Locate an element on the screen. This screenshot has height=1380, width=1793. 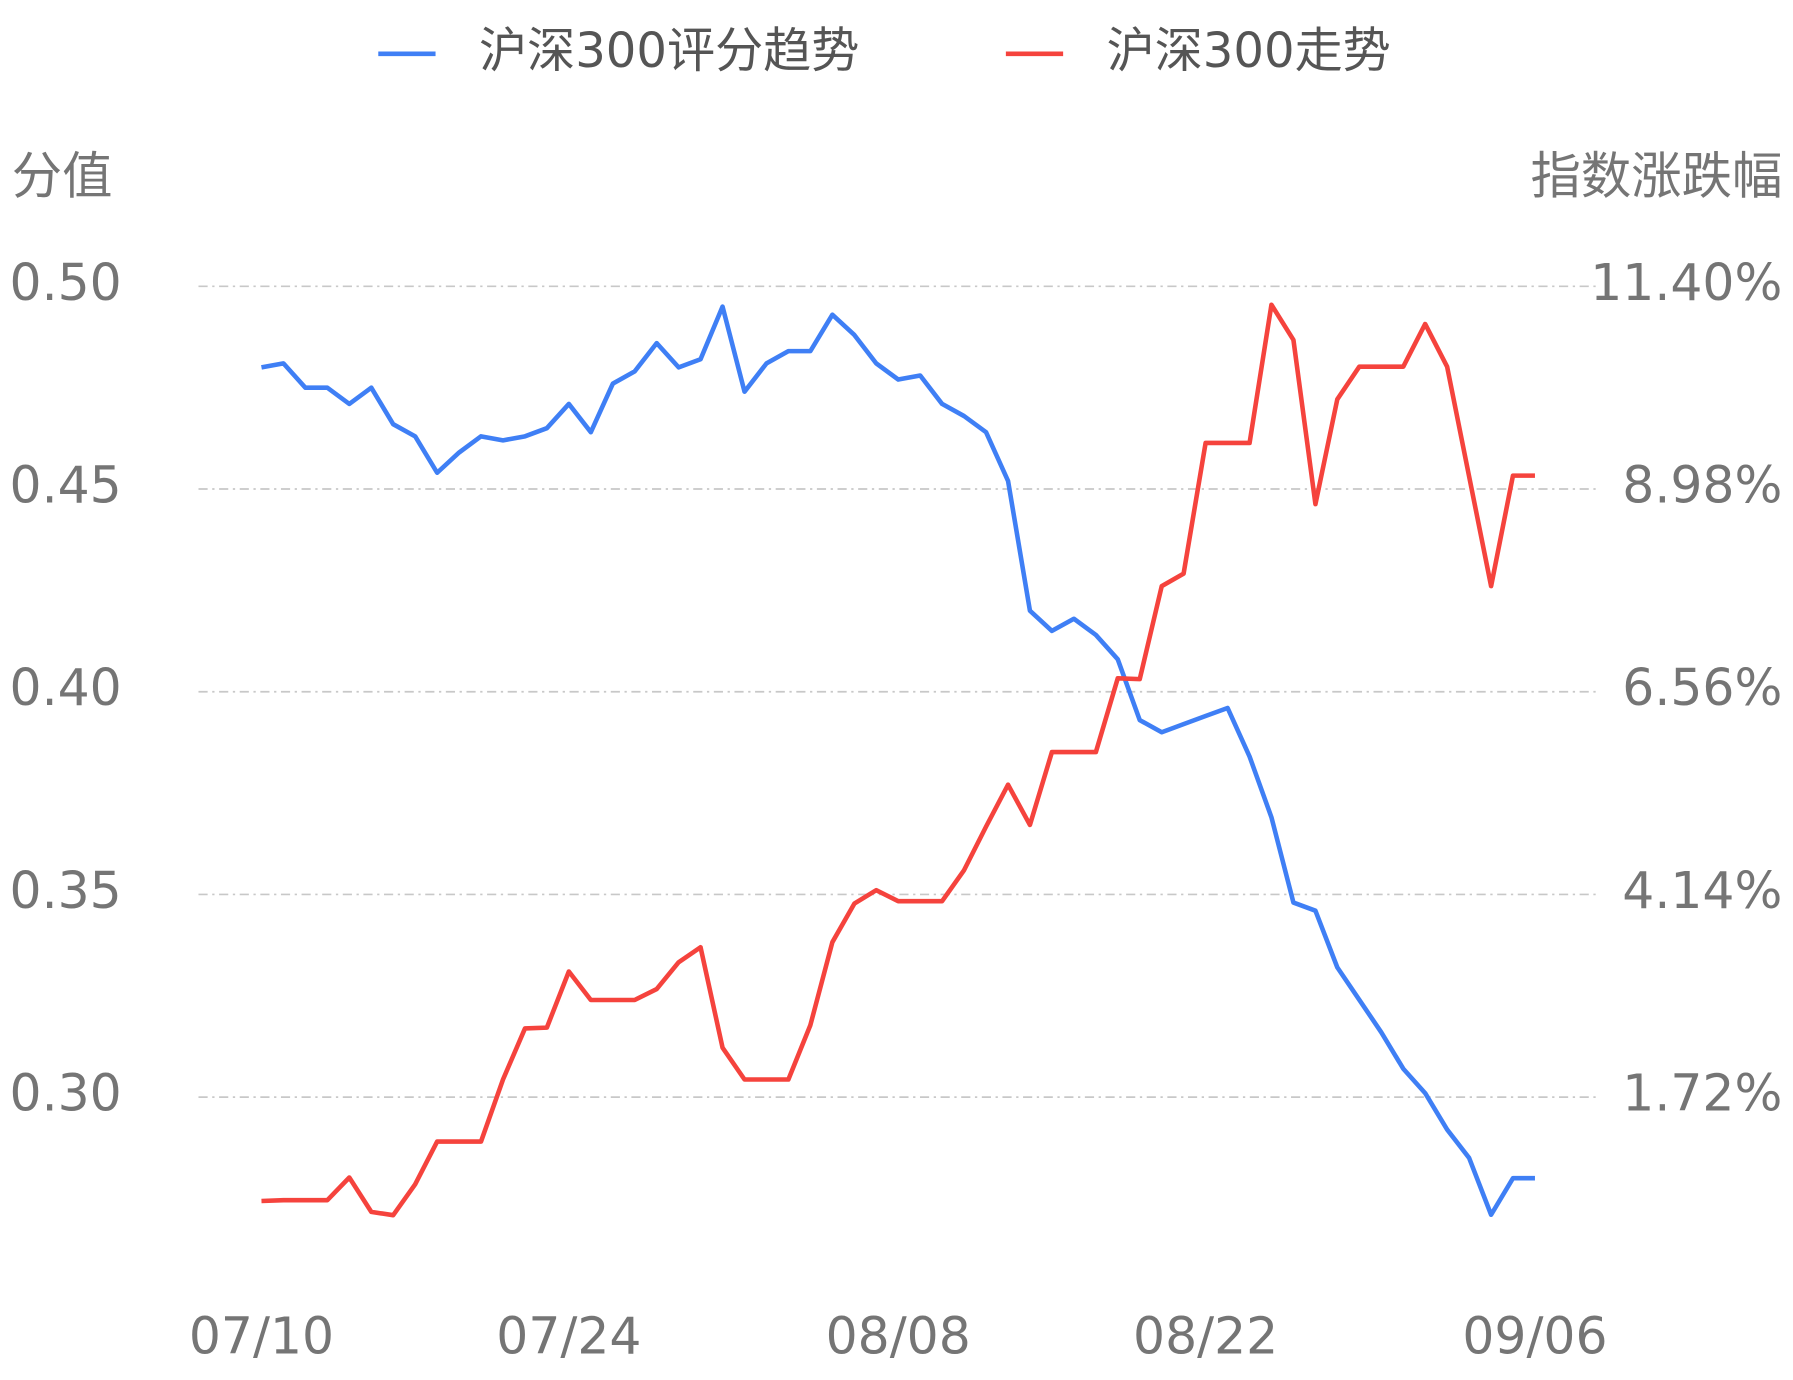
y2-tick-label: 11.40% is located at coordinates (1686, 282).